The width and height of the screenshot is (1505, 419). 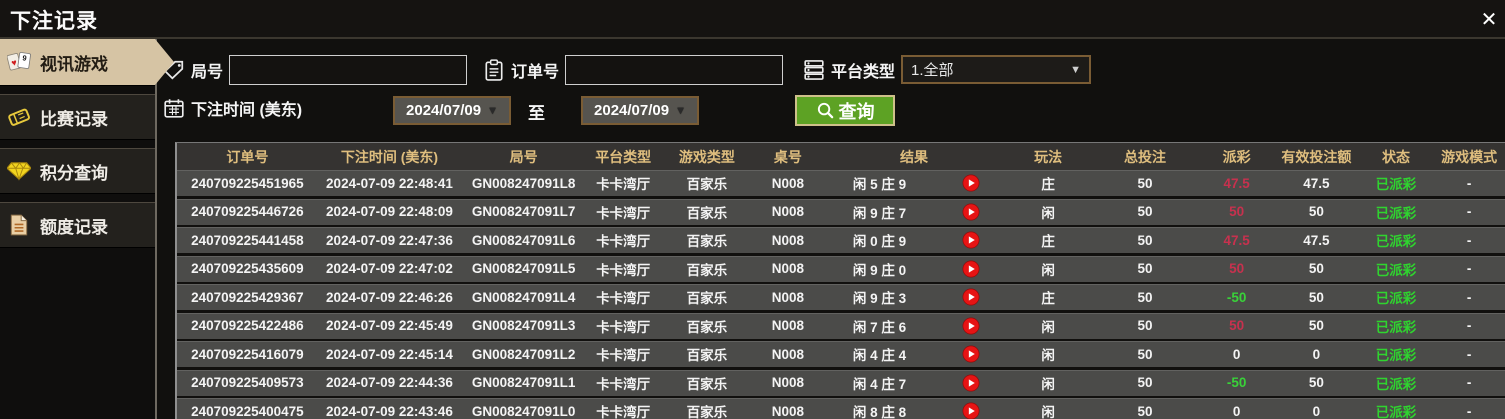 I want to click on sidebar-item-label: 比赛记录, so click(x=74, y=119).